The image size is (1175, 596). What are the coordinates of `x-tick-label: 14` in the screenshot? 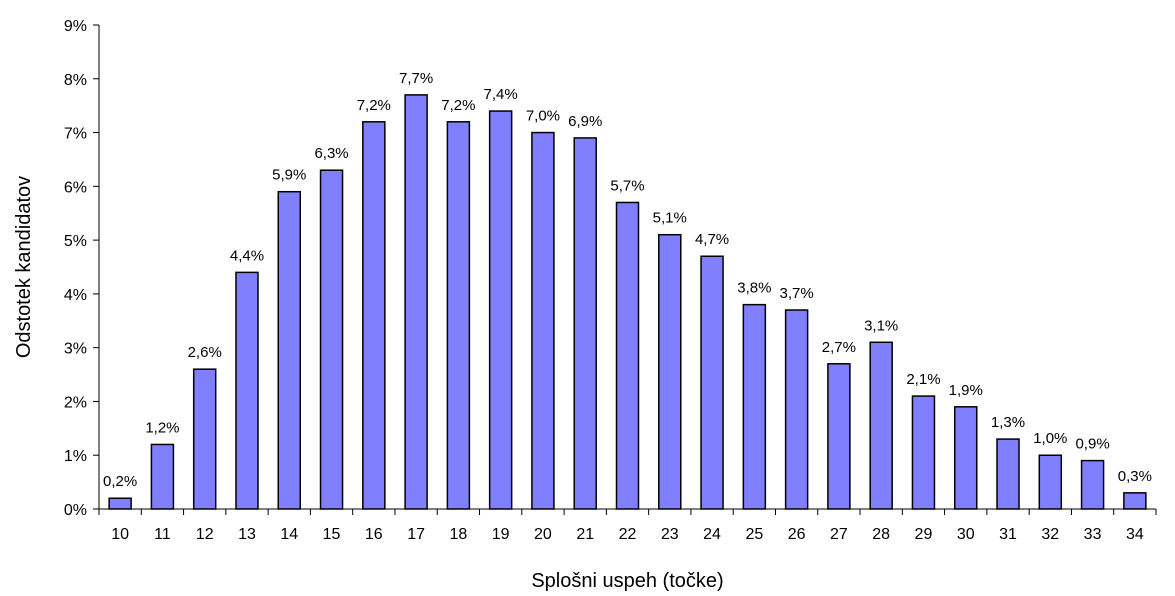 It's located at (289, 534).